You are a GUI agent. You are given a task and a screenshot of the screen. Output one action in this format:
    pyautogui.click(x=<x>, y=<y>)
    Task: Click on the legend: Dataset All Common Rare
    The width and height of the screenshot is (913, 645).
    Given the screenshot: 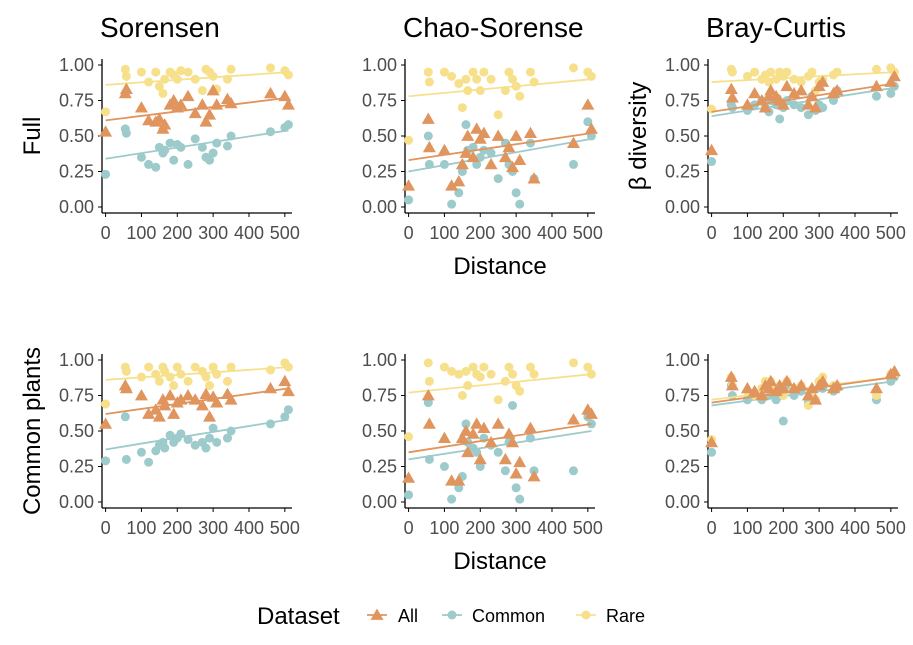 What is the action you would take?
    pyautogui.click(x=451, y=616)
    